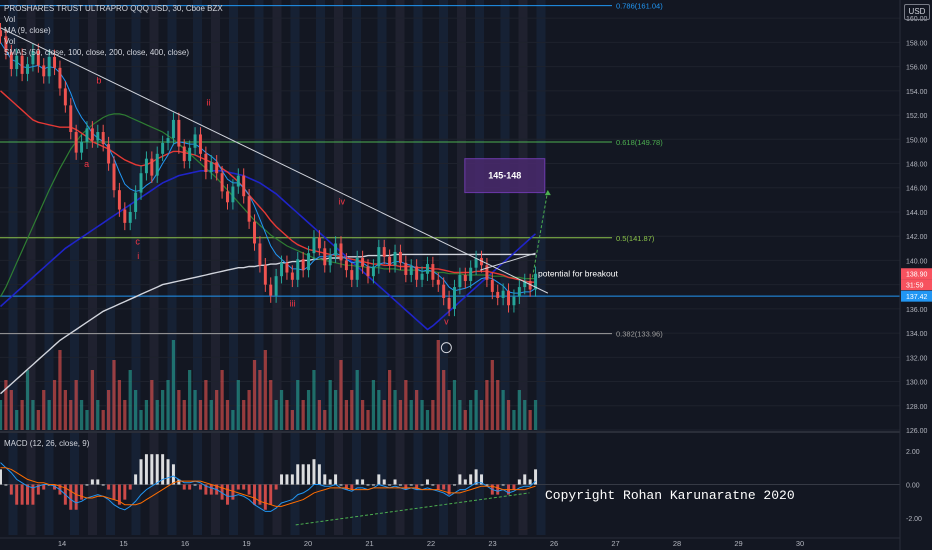 The image size is (932, 550). I want to click on legend-macd: MACD (12, 26, close, 9), so click(47, 443).